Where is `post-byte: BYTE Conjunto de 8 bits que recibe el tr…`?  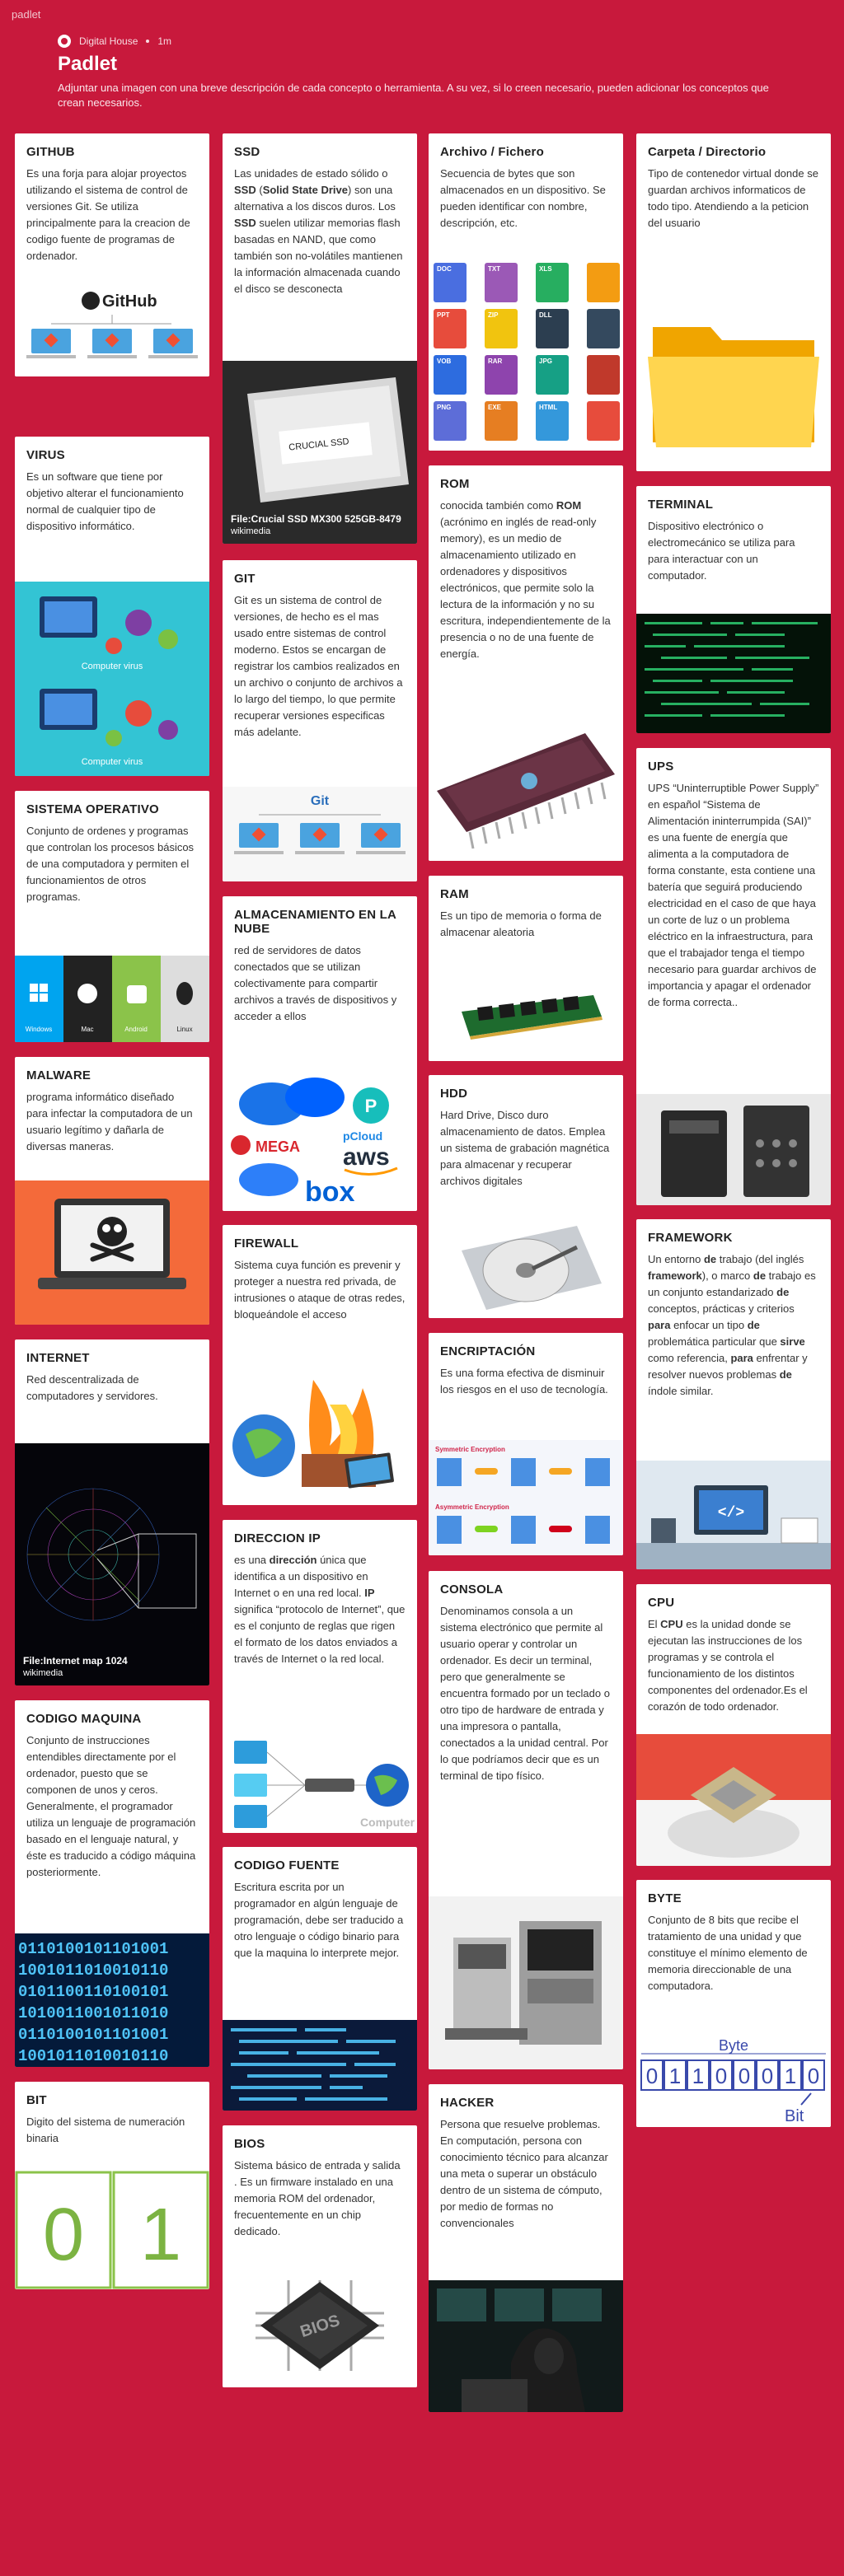
post-byte: BYTE Conjunto de 8 bits que recibe el tr… is located at coordinates (733, 2003).